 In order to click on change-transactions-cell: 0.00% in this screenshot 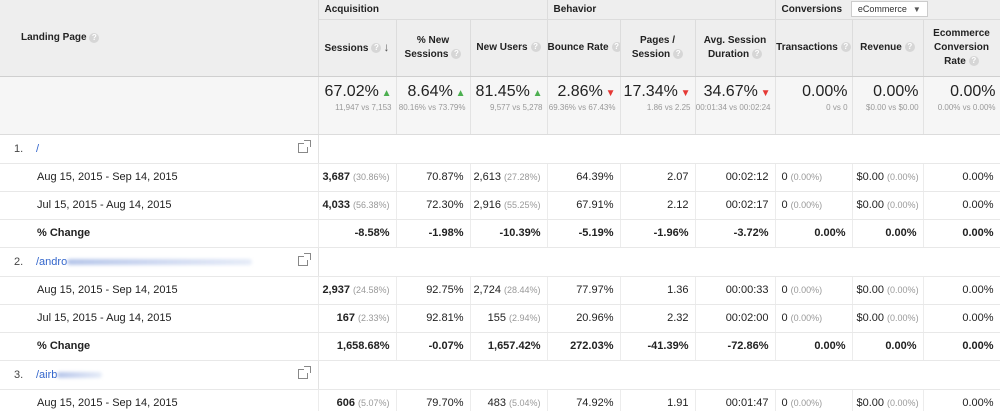, I will do `click(814, 346)`.